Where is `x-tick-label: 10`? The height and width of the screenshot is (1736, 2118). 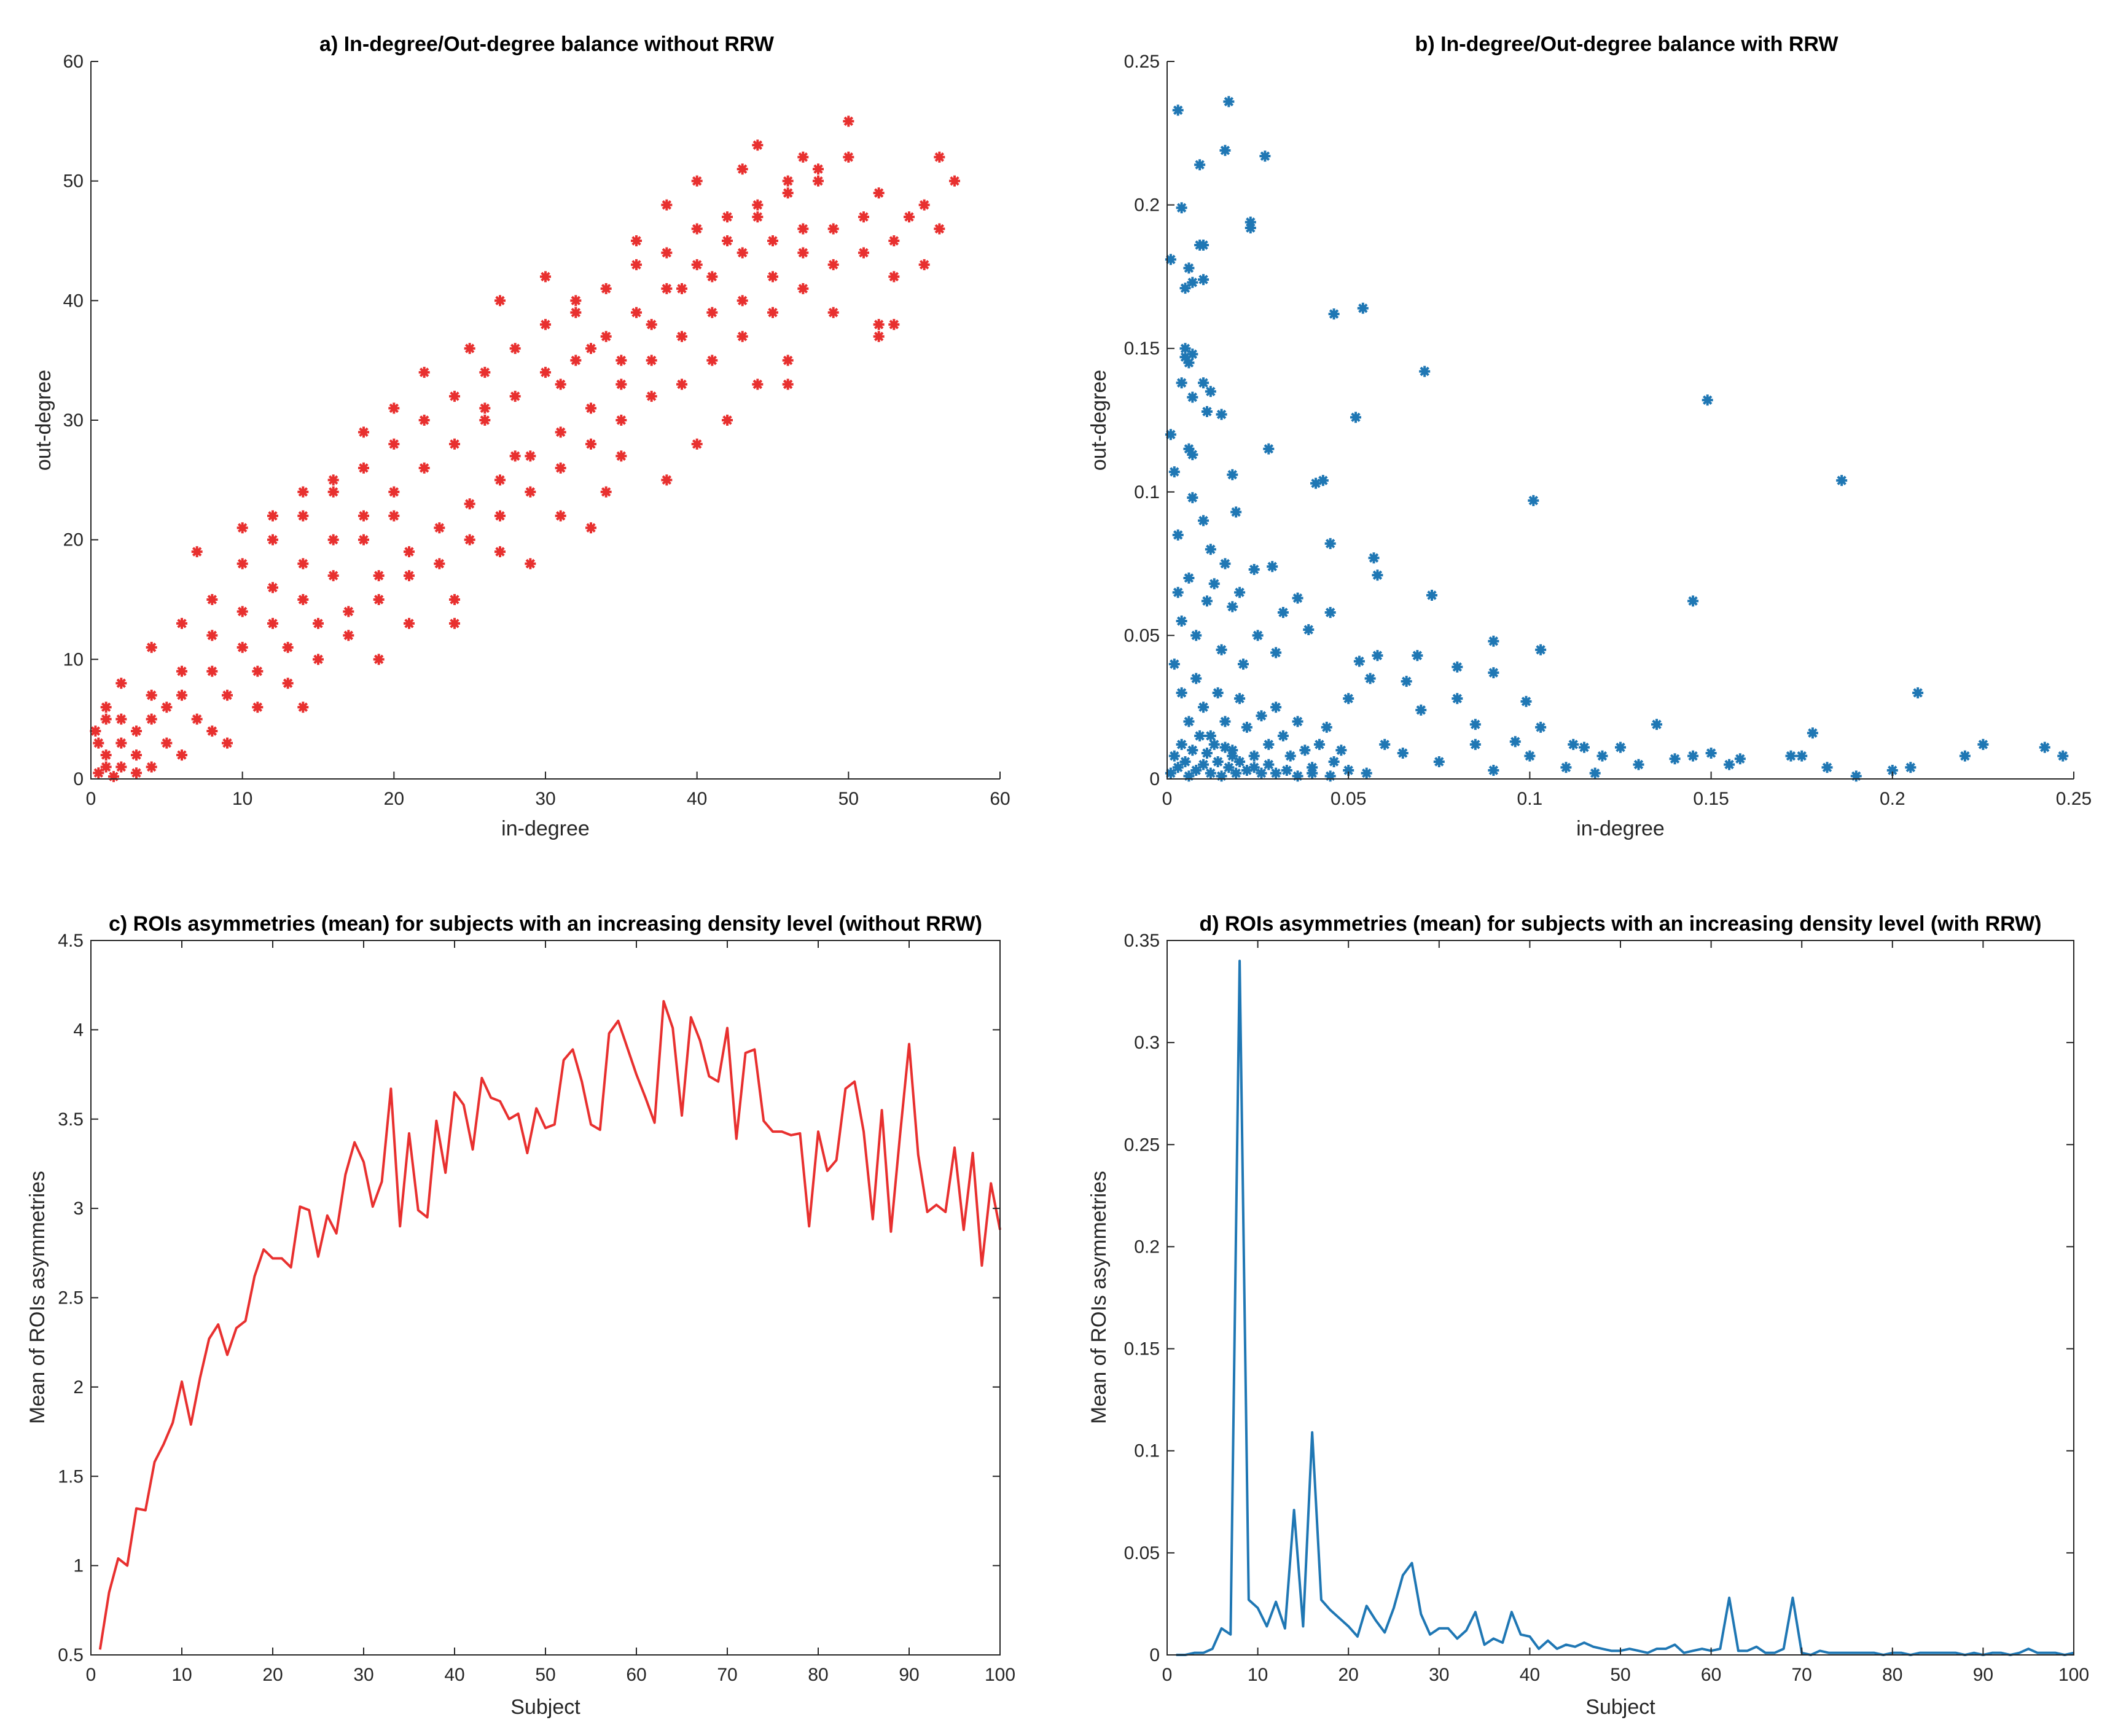 x-tick-label: 10 is located at coordinates (242, 799).